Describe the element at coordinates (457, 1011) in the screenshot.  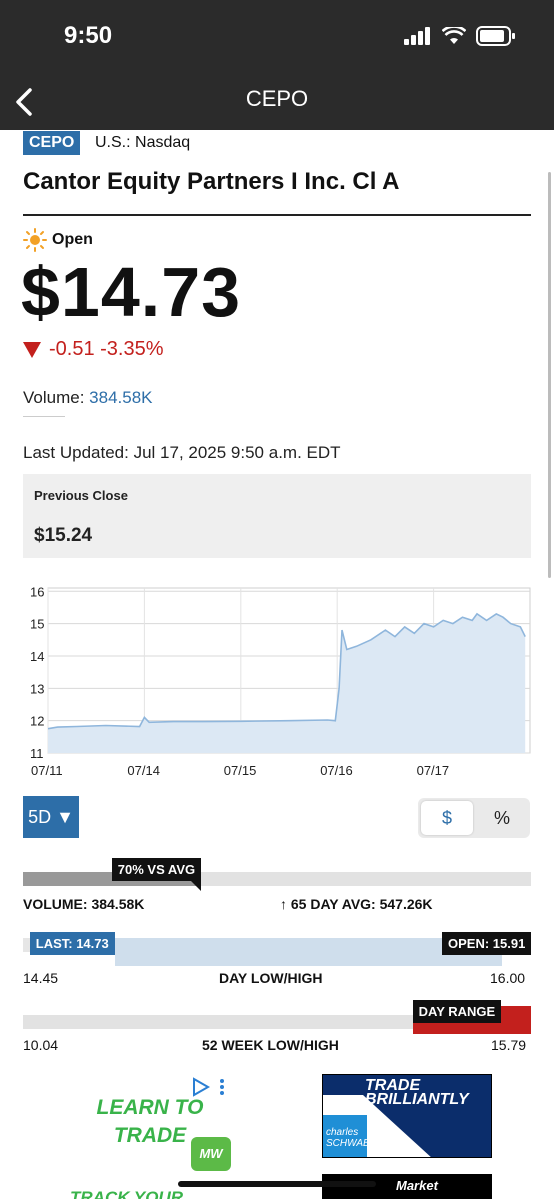
I see `day-range-flag: DAY RANGE` at that location.